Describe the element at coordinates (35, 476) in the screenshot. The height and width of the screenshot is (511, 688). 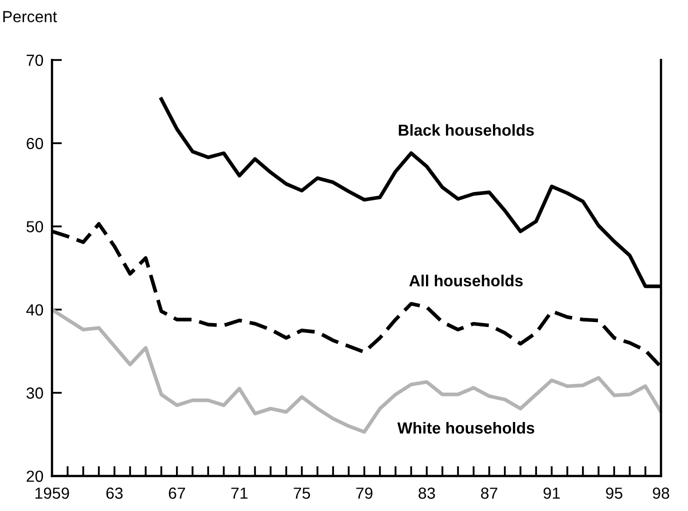
I see `y-tick-label: 20` at that location.